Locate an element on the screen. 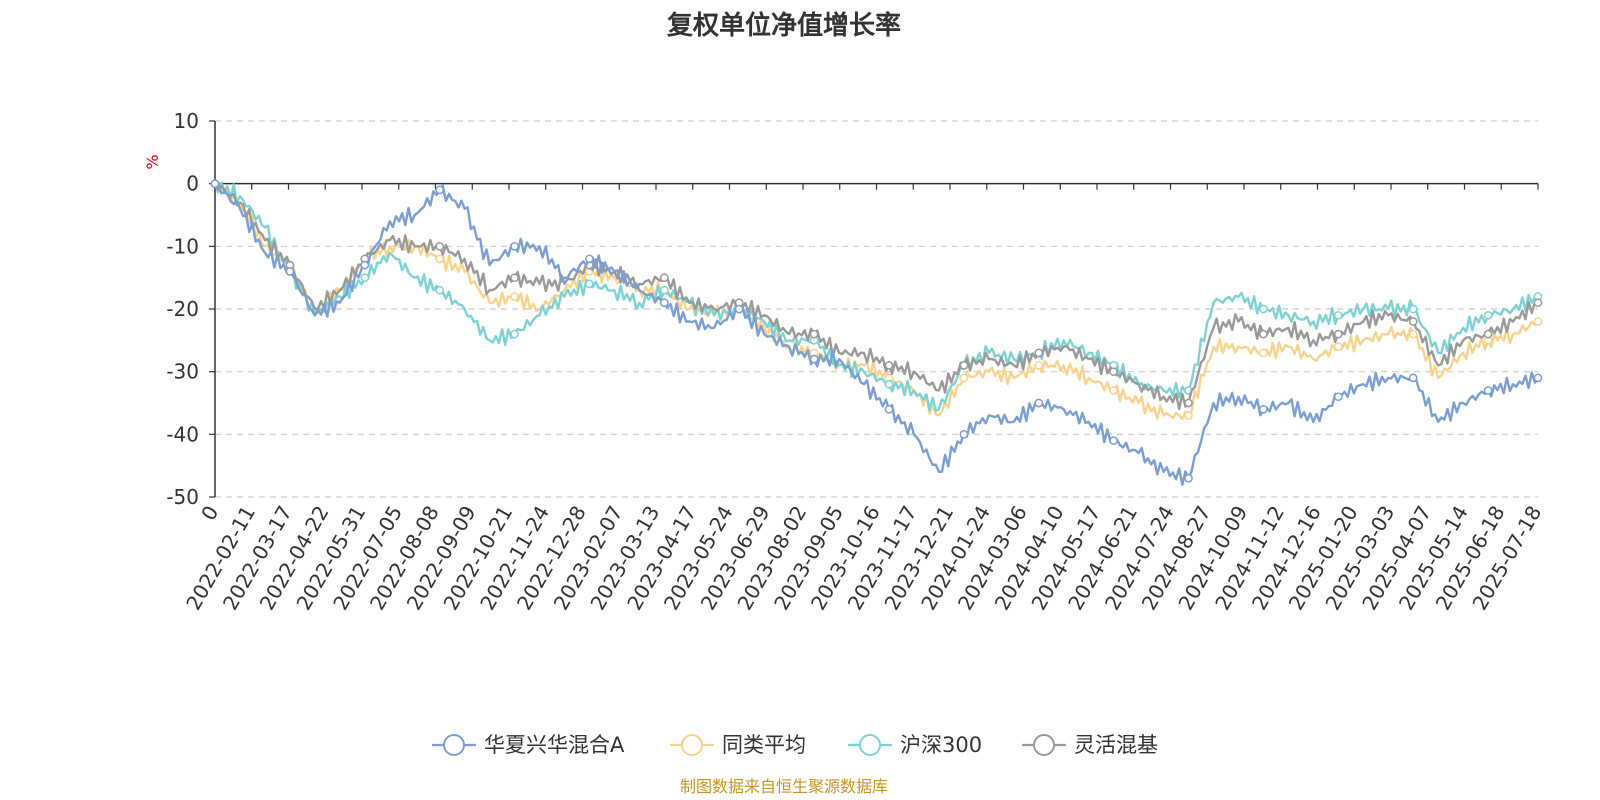  legend: 华夏兴华混合A 同类平均 沪深300 灵活混基 is located at coordinates (795, 745).